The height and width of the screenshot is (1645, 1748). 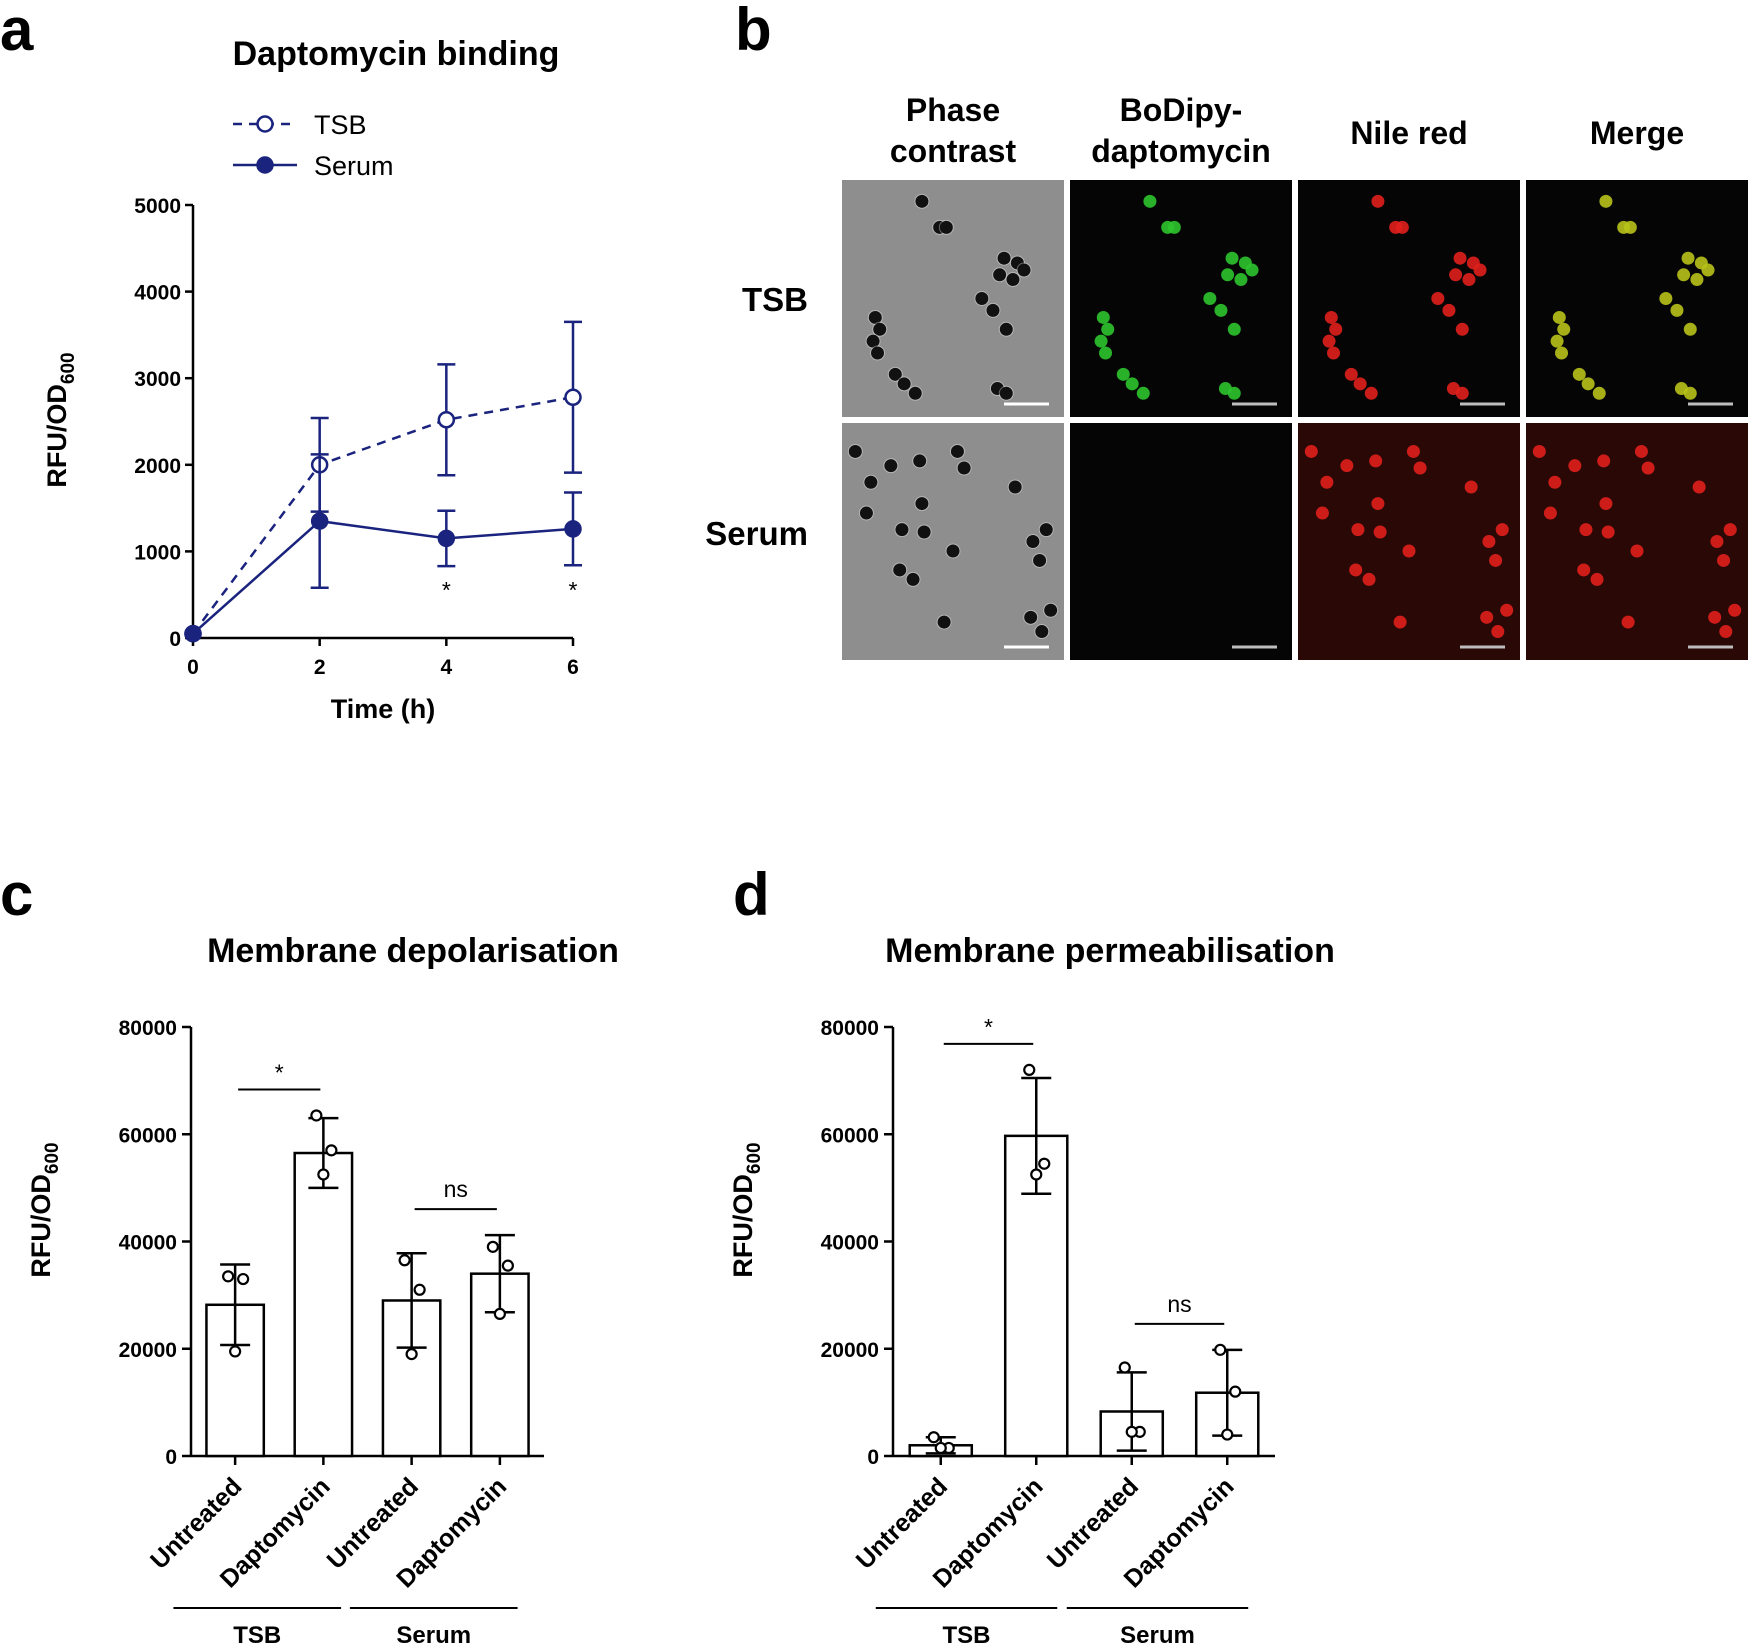 What do you see at coordinates (1181, 130) in the screenshot?
I see `column-header: BoDipy-daptomycin` at bounding box center [1181, 130].